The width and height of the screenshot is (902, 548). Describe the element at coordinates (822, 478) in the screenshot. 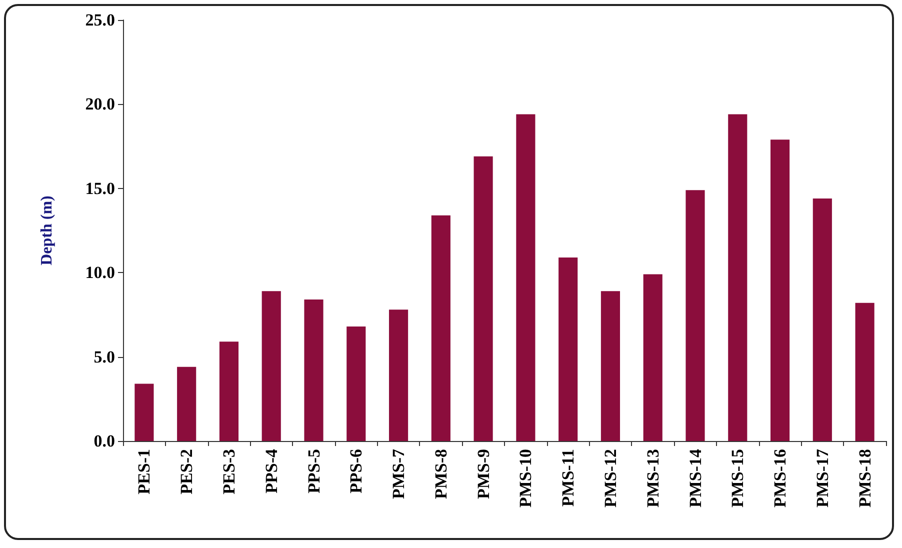

I see `x-tick-label: PMS-17` at that location.